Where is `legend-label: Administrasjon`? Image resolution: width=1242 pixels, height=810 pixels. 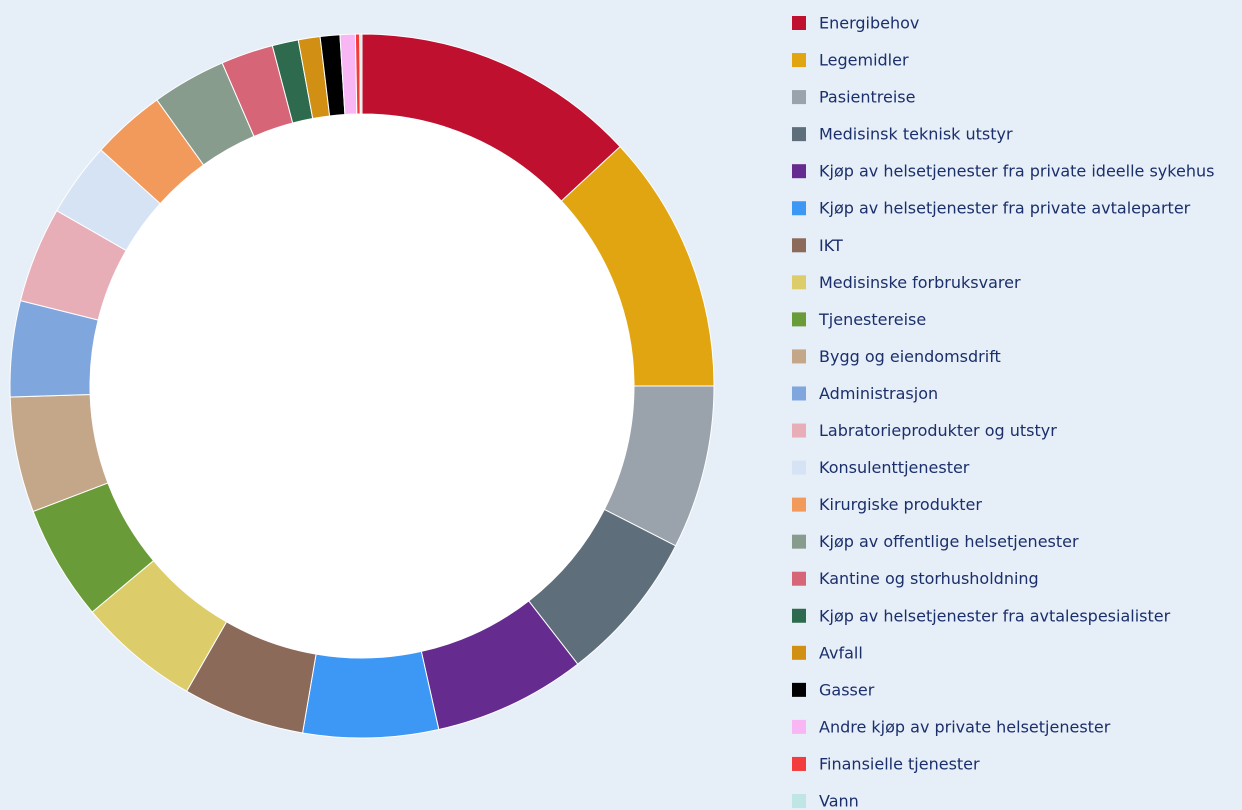
legend-label: Administrasjon is located at coordinates (878, 393).